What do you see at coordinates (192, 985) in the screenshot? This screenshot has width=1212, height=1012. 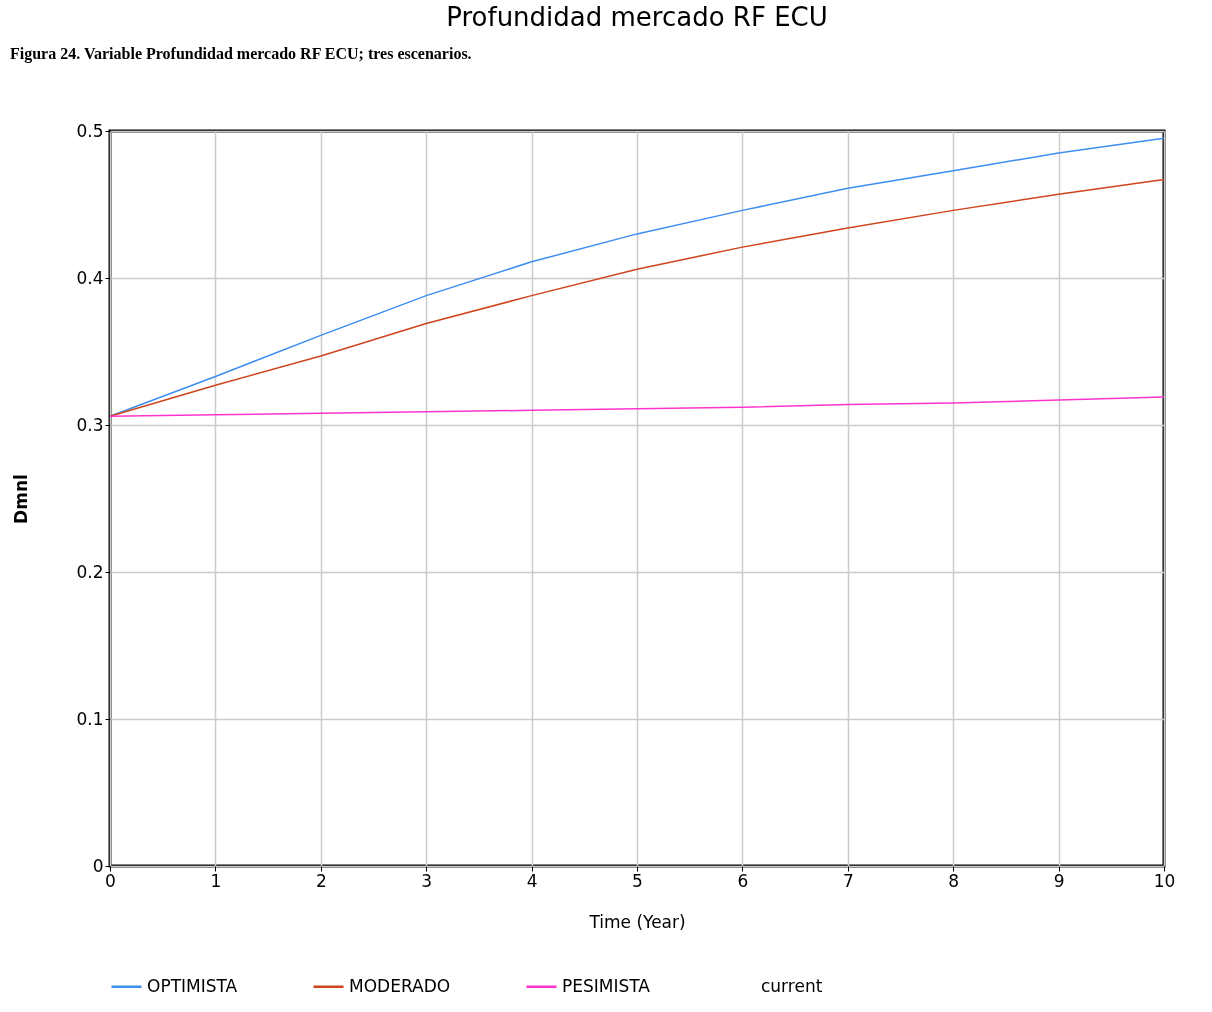 I see `legend-label: OPTIMISTA` at bounding box center [192, 985].